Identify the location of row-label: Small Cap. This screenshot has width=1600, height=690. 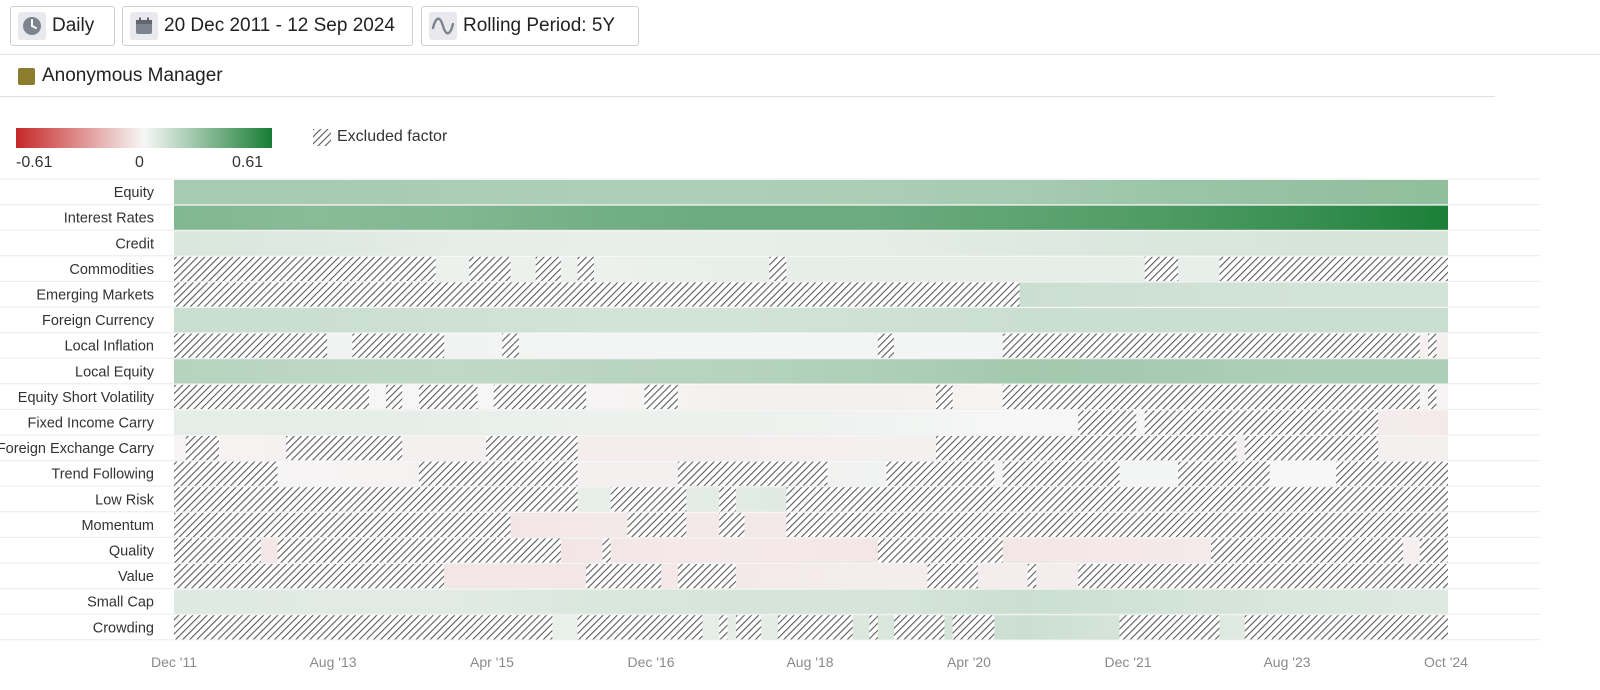
(120, 603).